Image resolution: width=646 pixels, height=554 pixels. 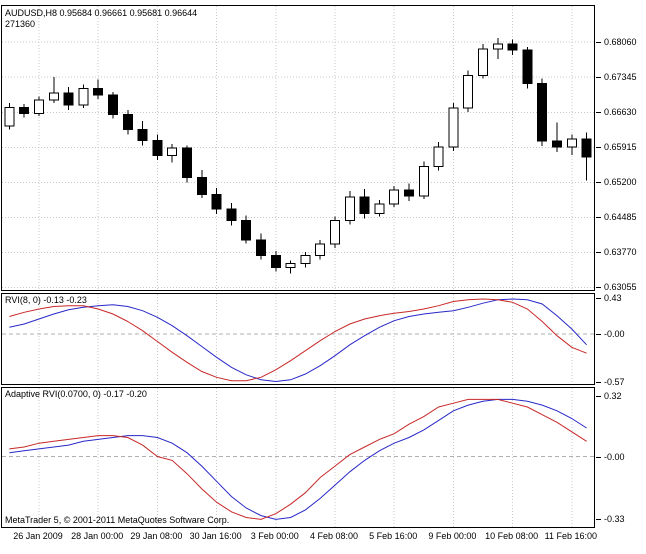 I want to click on price-tick-label: 0.64485, so click(x=620, y=217).